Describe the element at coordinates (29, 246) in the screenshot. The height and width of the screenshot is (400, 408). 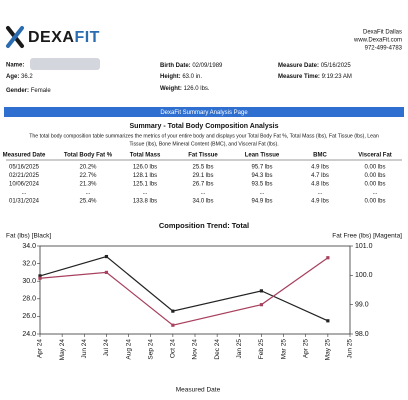
I see `y-tick-label: 34.0` at that location.